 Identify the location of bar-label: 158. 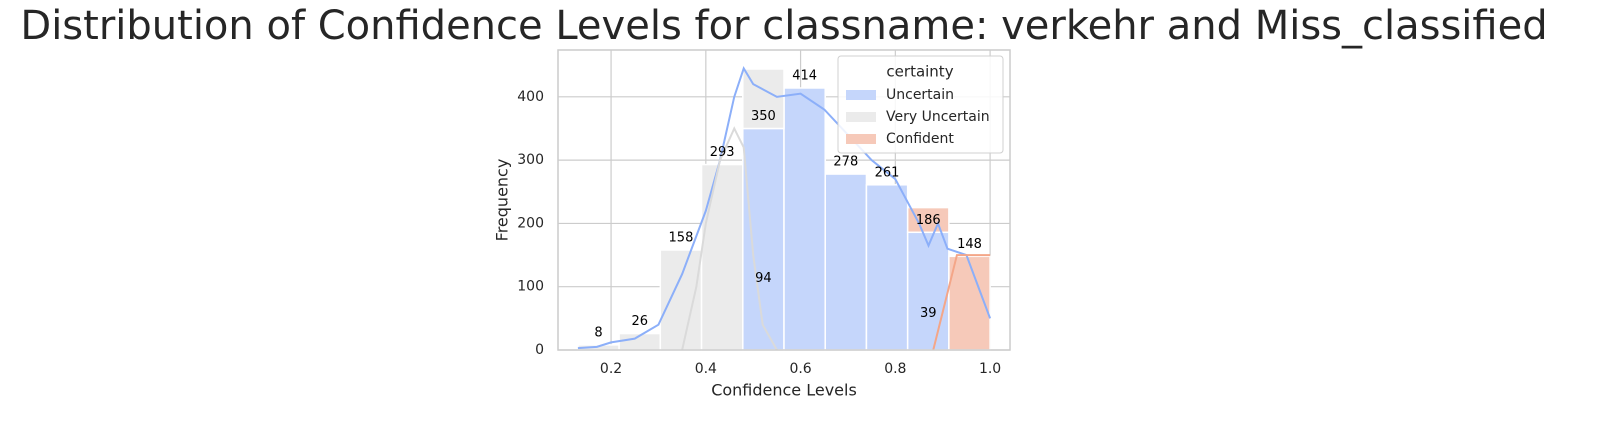
(681, 238).